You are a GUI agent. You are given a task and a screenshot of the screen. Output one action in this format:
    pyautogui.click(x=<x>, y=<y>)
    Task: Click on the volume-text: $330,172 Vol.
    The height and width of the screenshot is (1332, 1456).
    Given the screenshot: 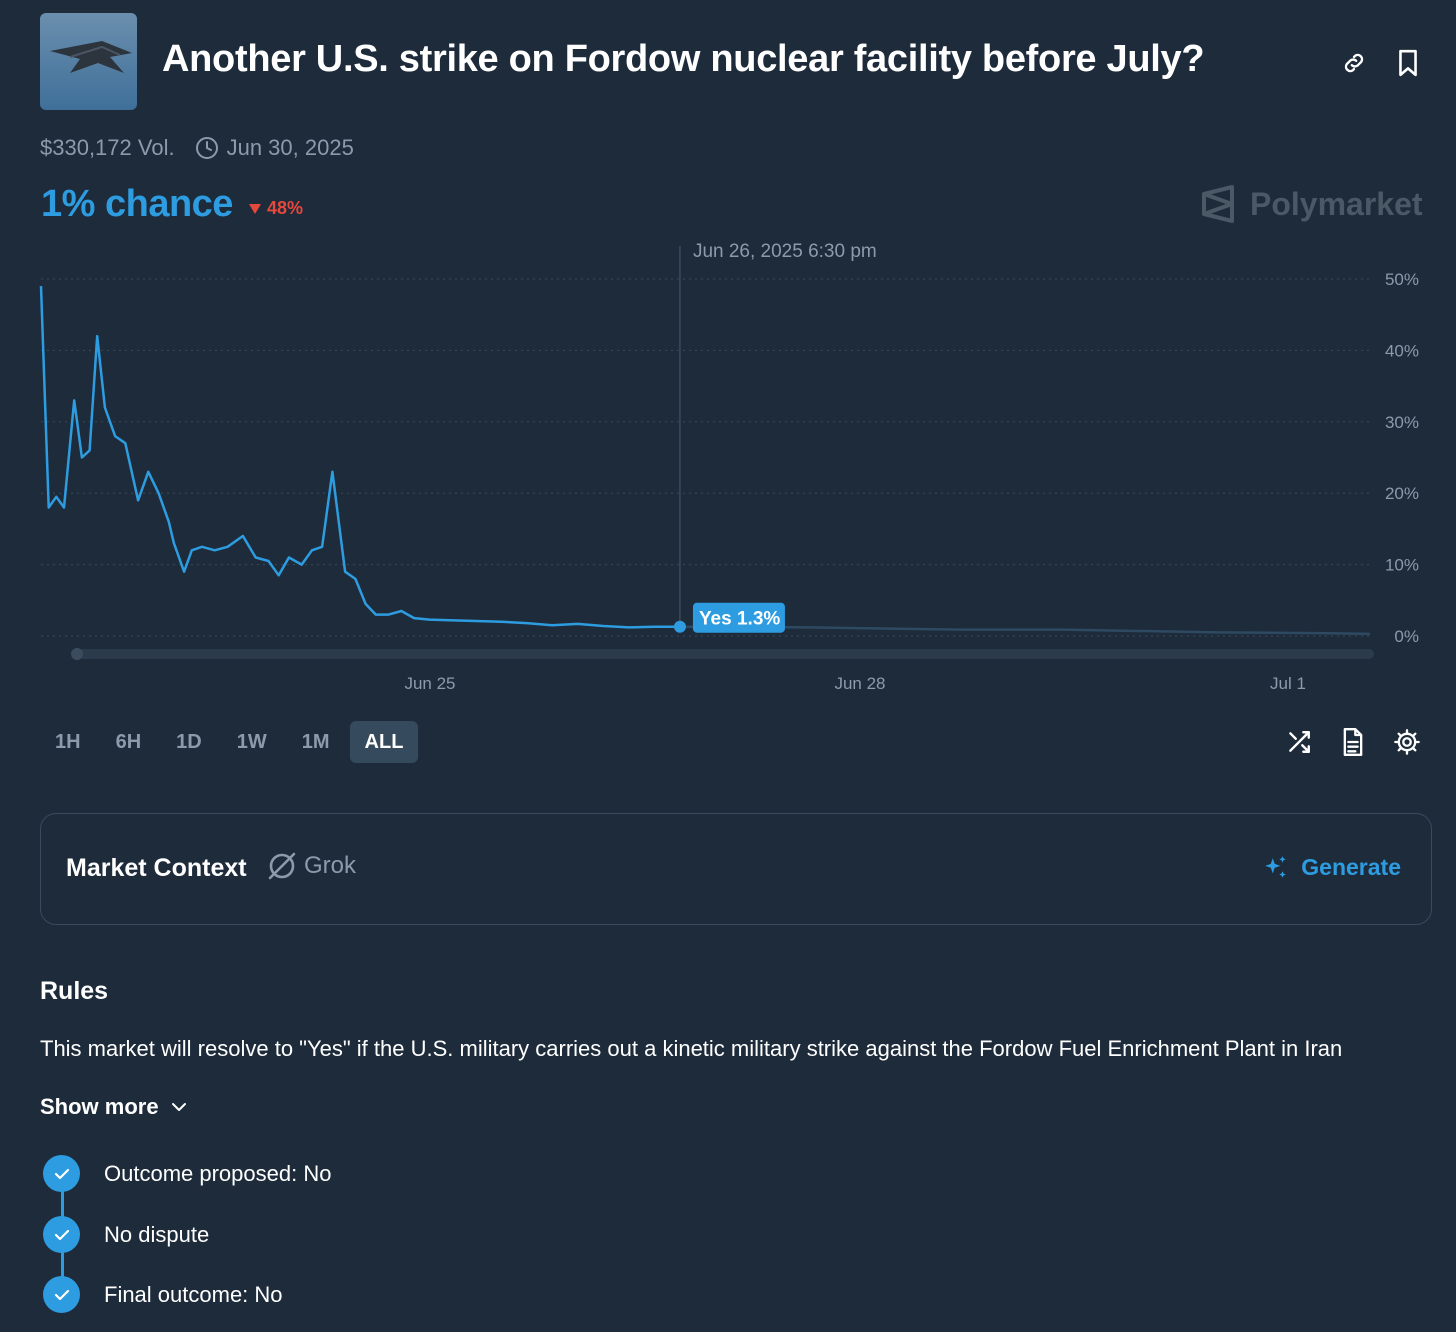 What is the action you would take?
    pyautogui.click(x=107, y=147)
    